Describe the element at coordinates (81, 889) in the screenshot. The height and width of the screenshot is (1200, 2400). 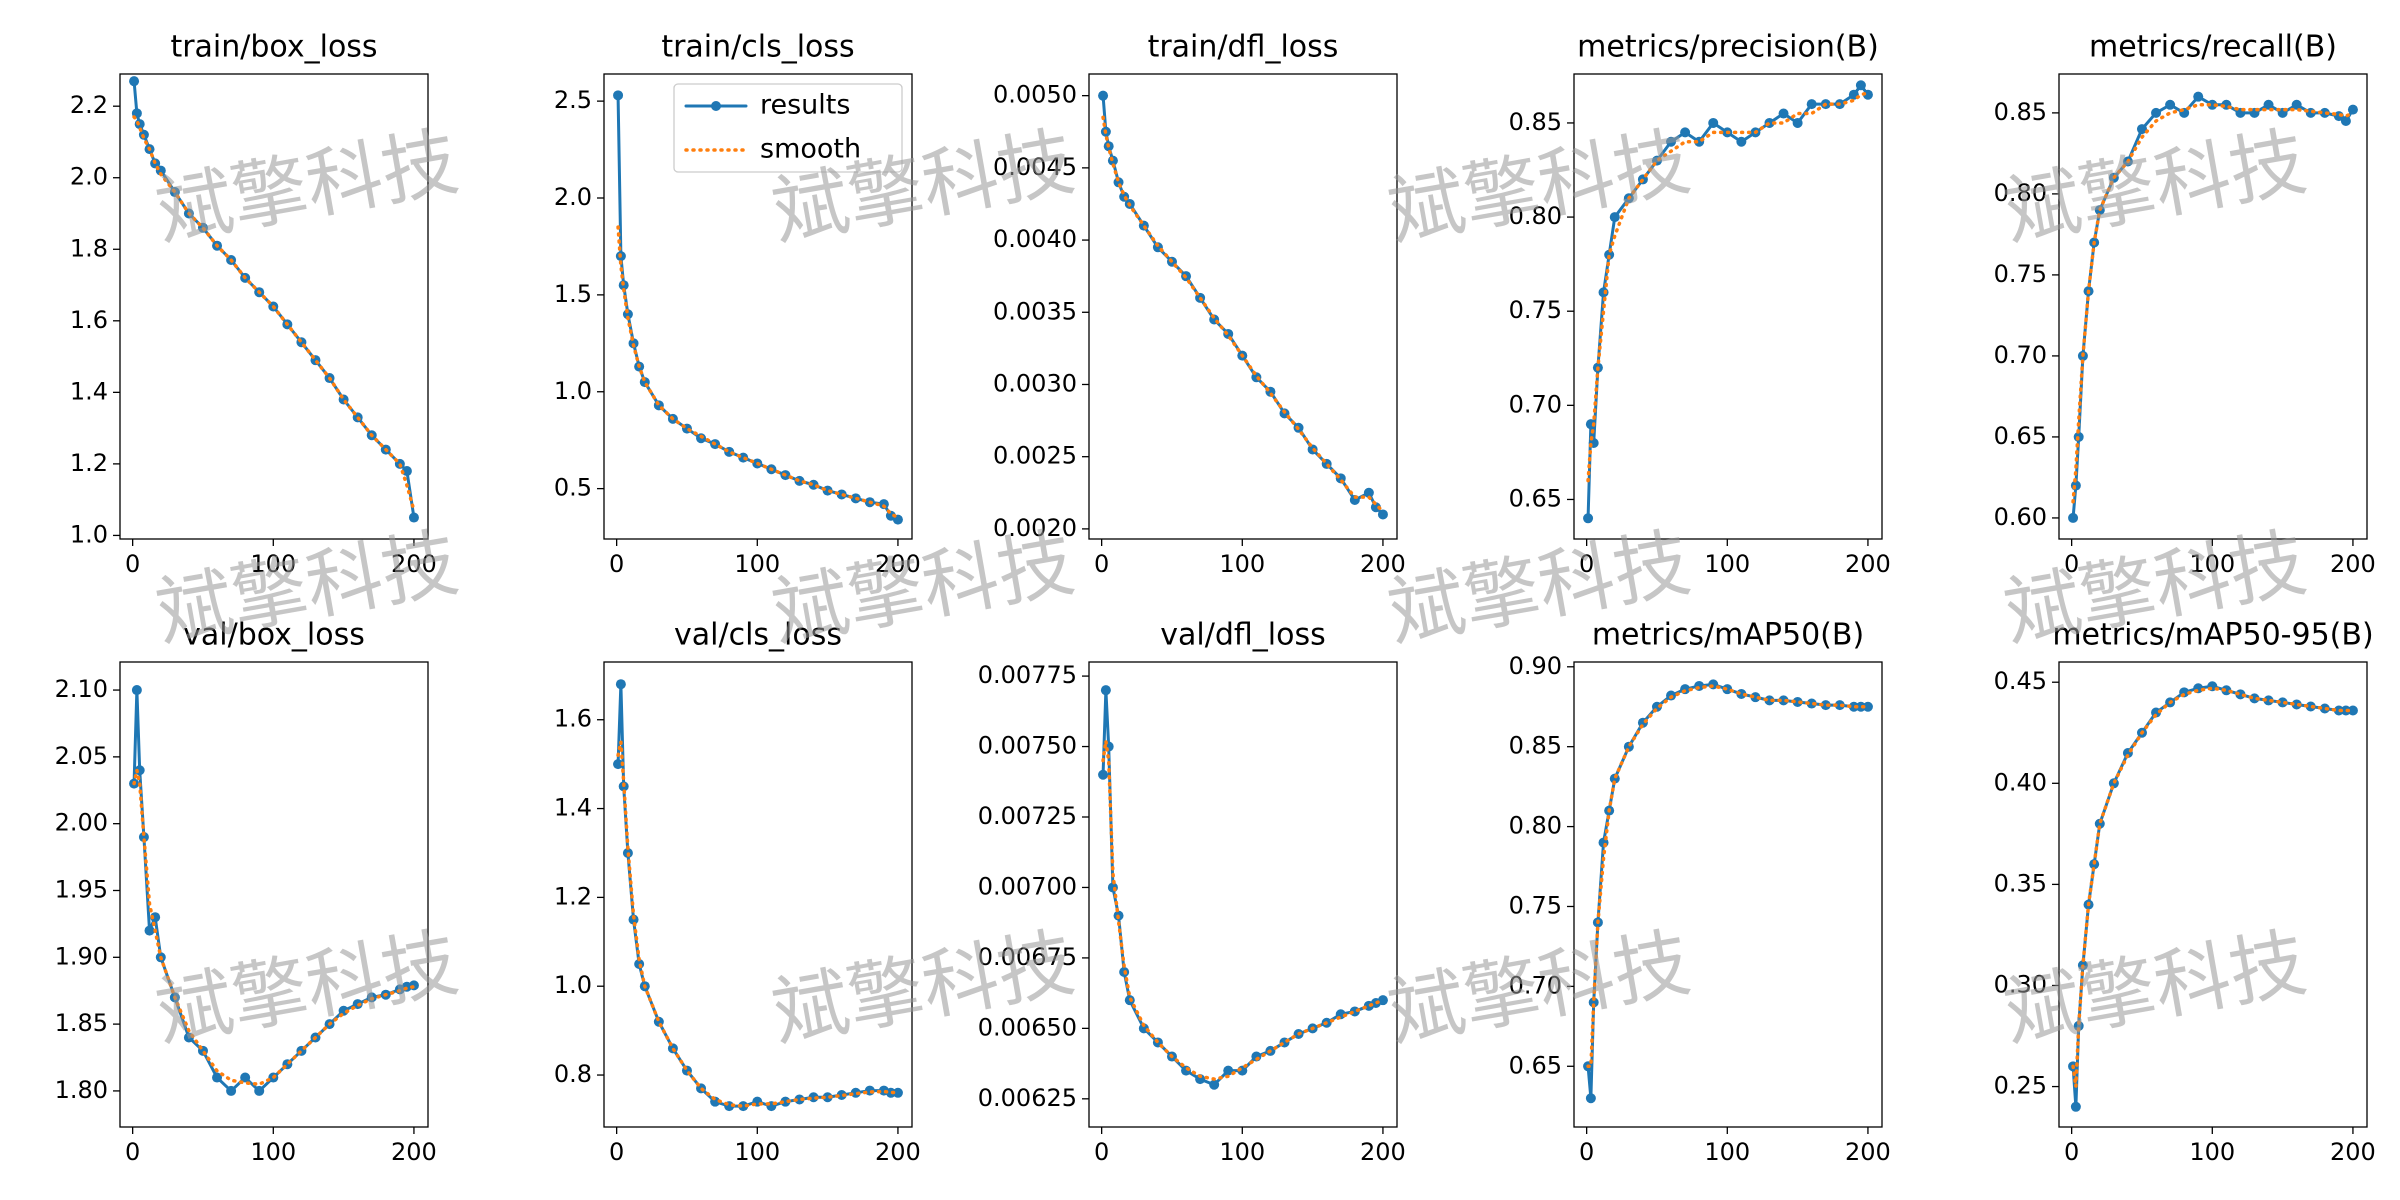
I see `y-tick-label: 1.95` at that location.